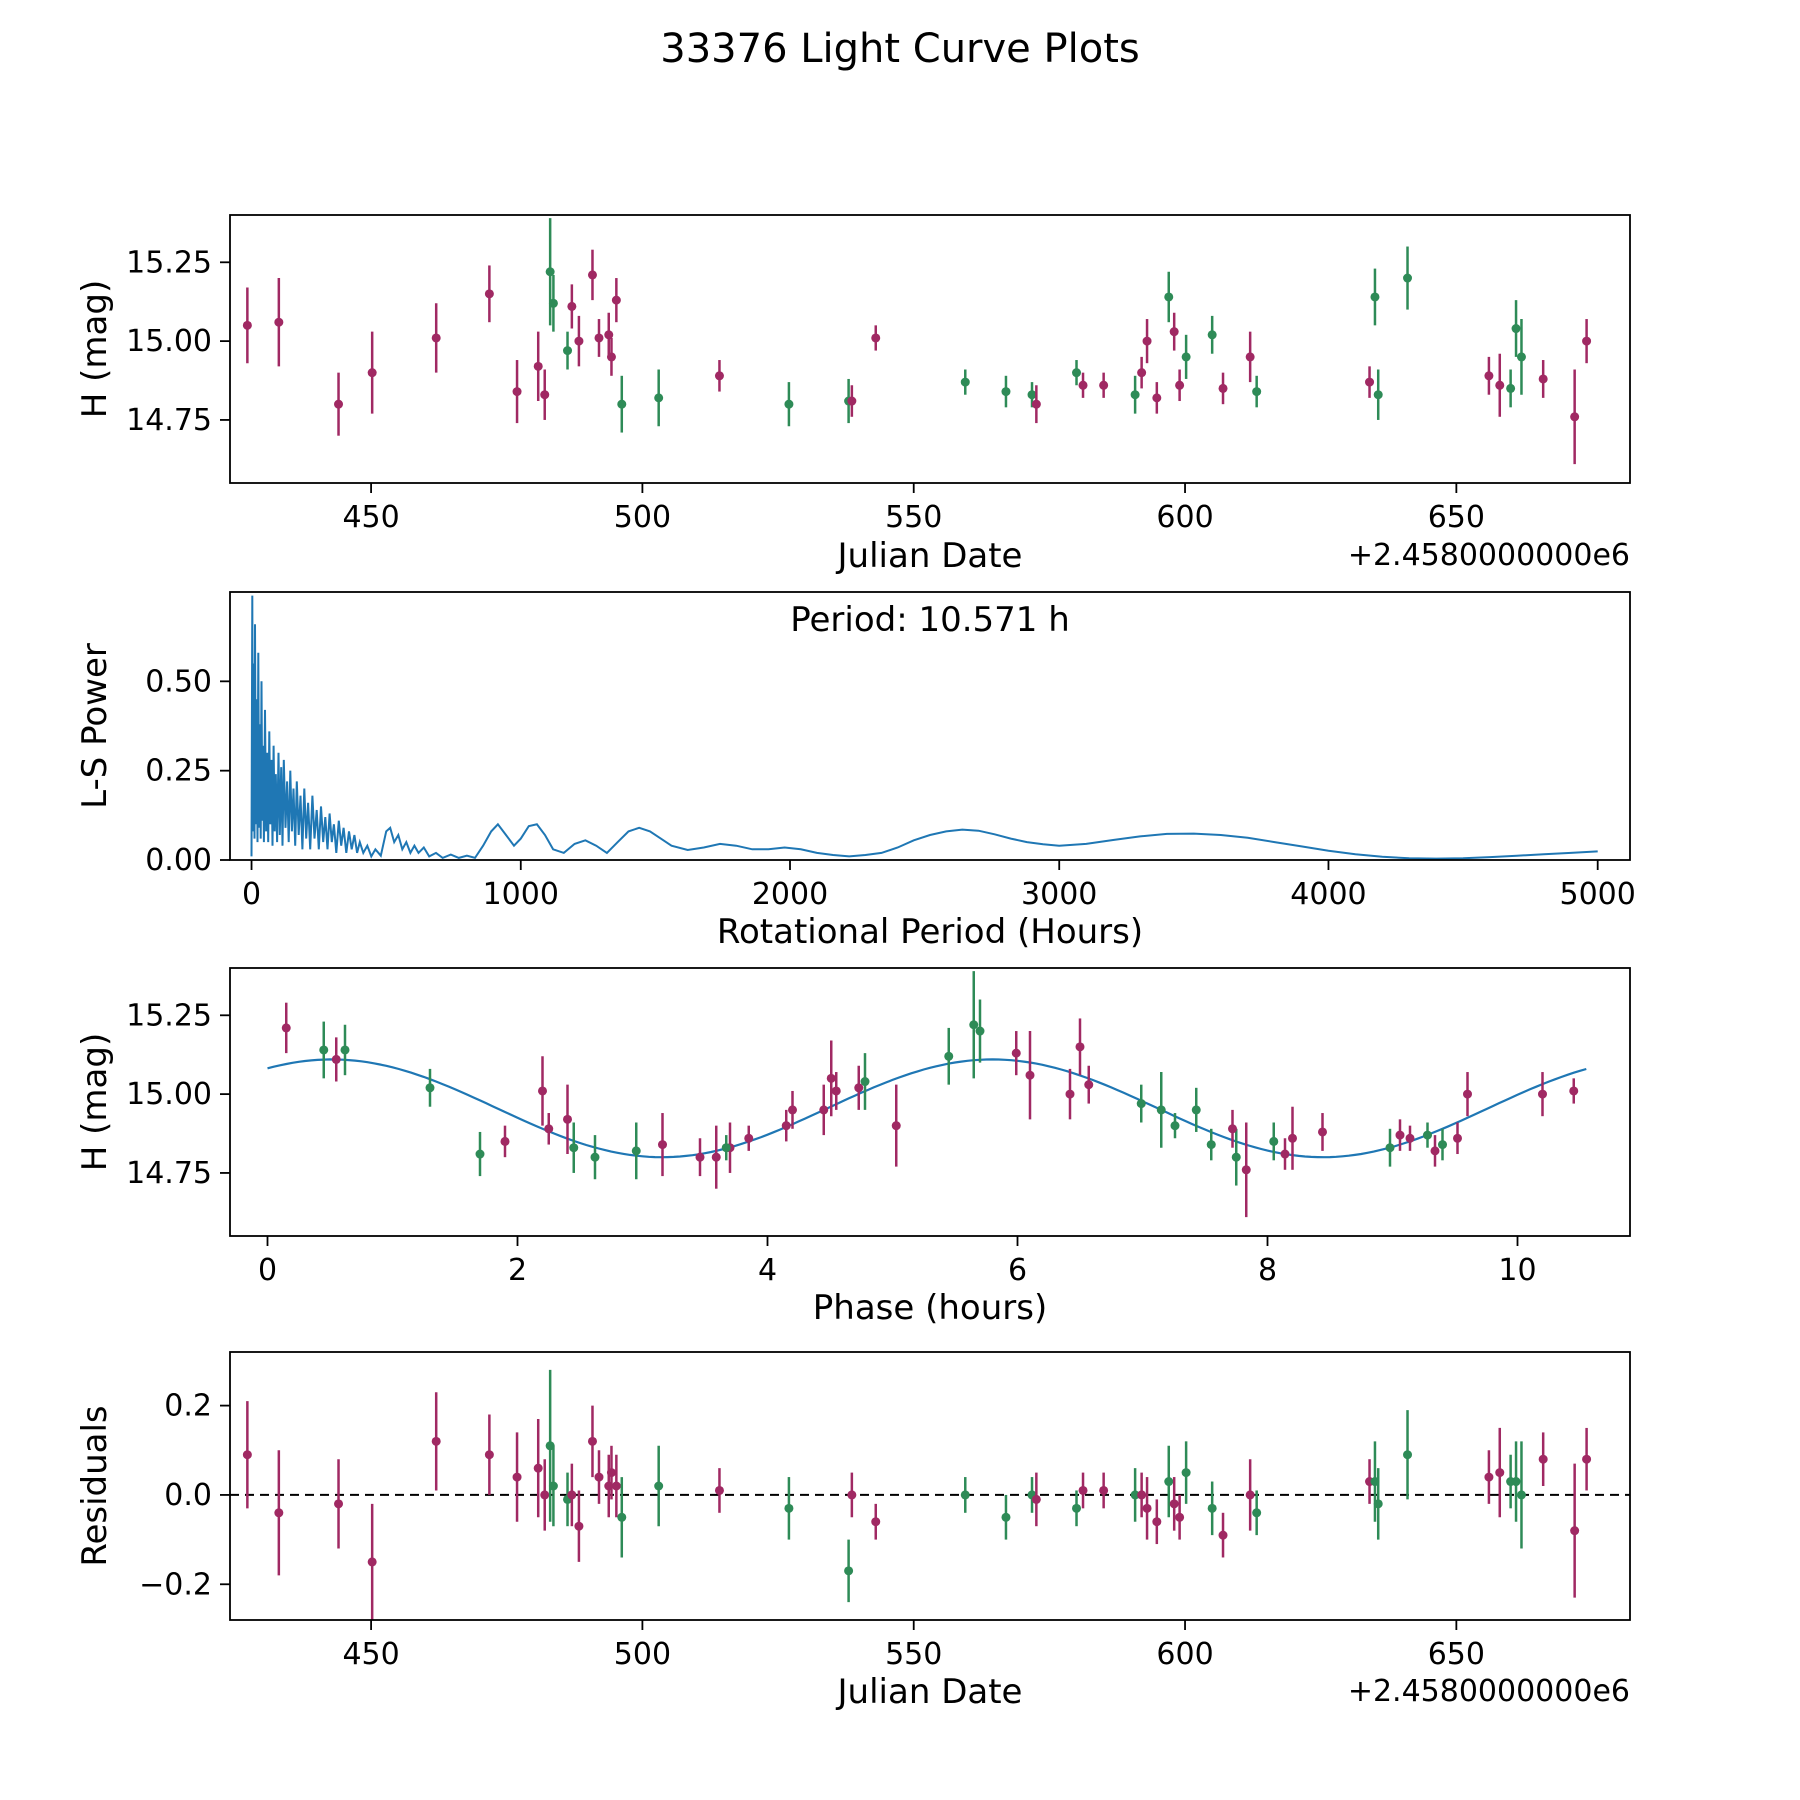 This screenshot has height=1800, width=1800. What do you see at coordinates (1598, 894) in the screenshot?
I see `svg-text: 5000` at bounding box center [1598, 894].